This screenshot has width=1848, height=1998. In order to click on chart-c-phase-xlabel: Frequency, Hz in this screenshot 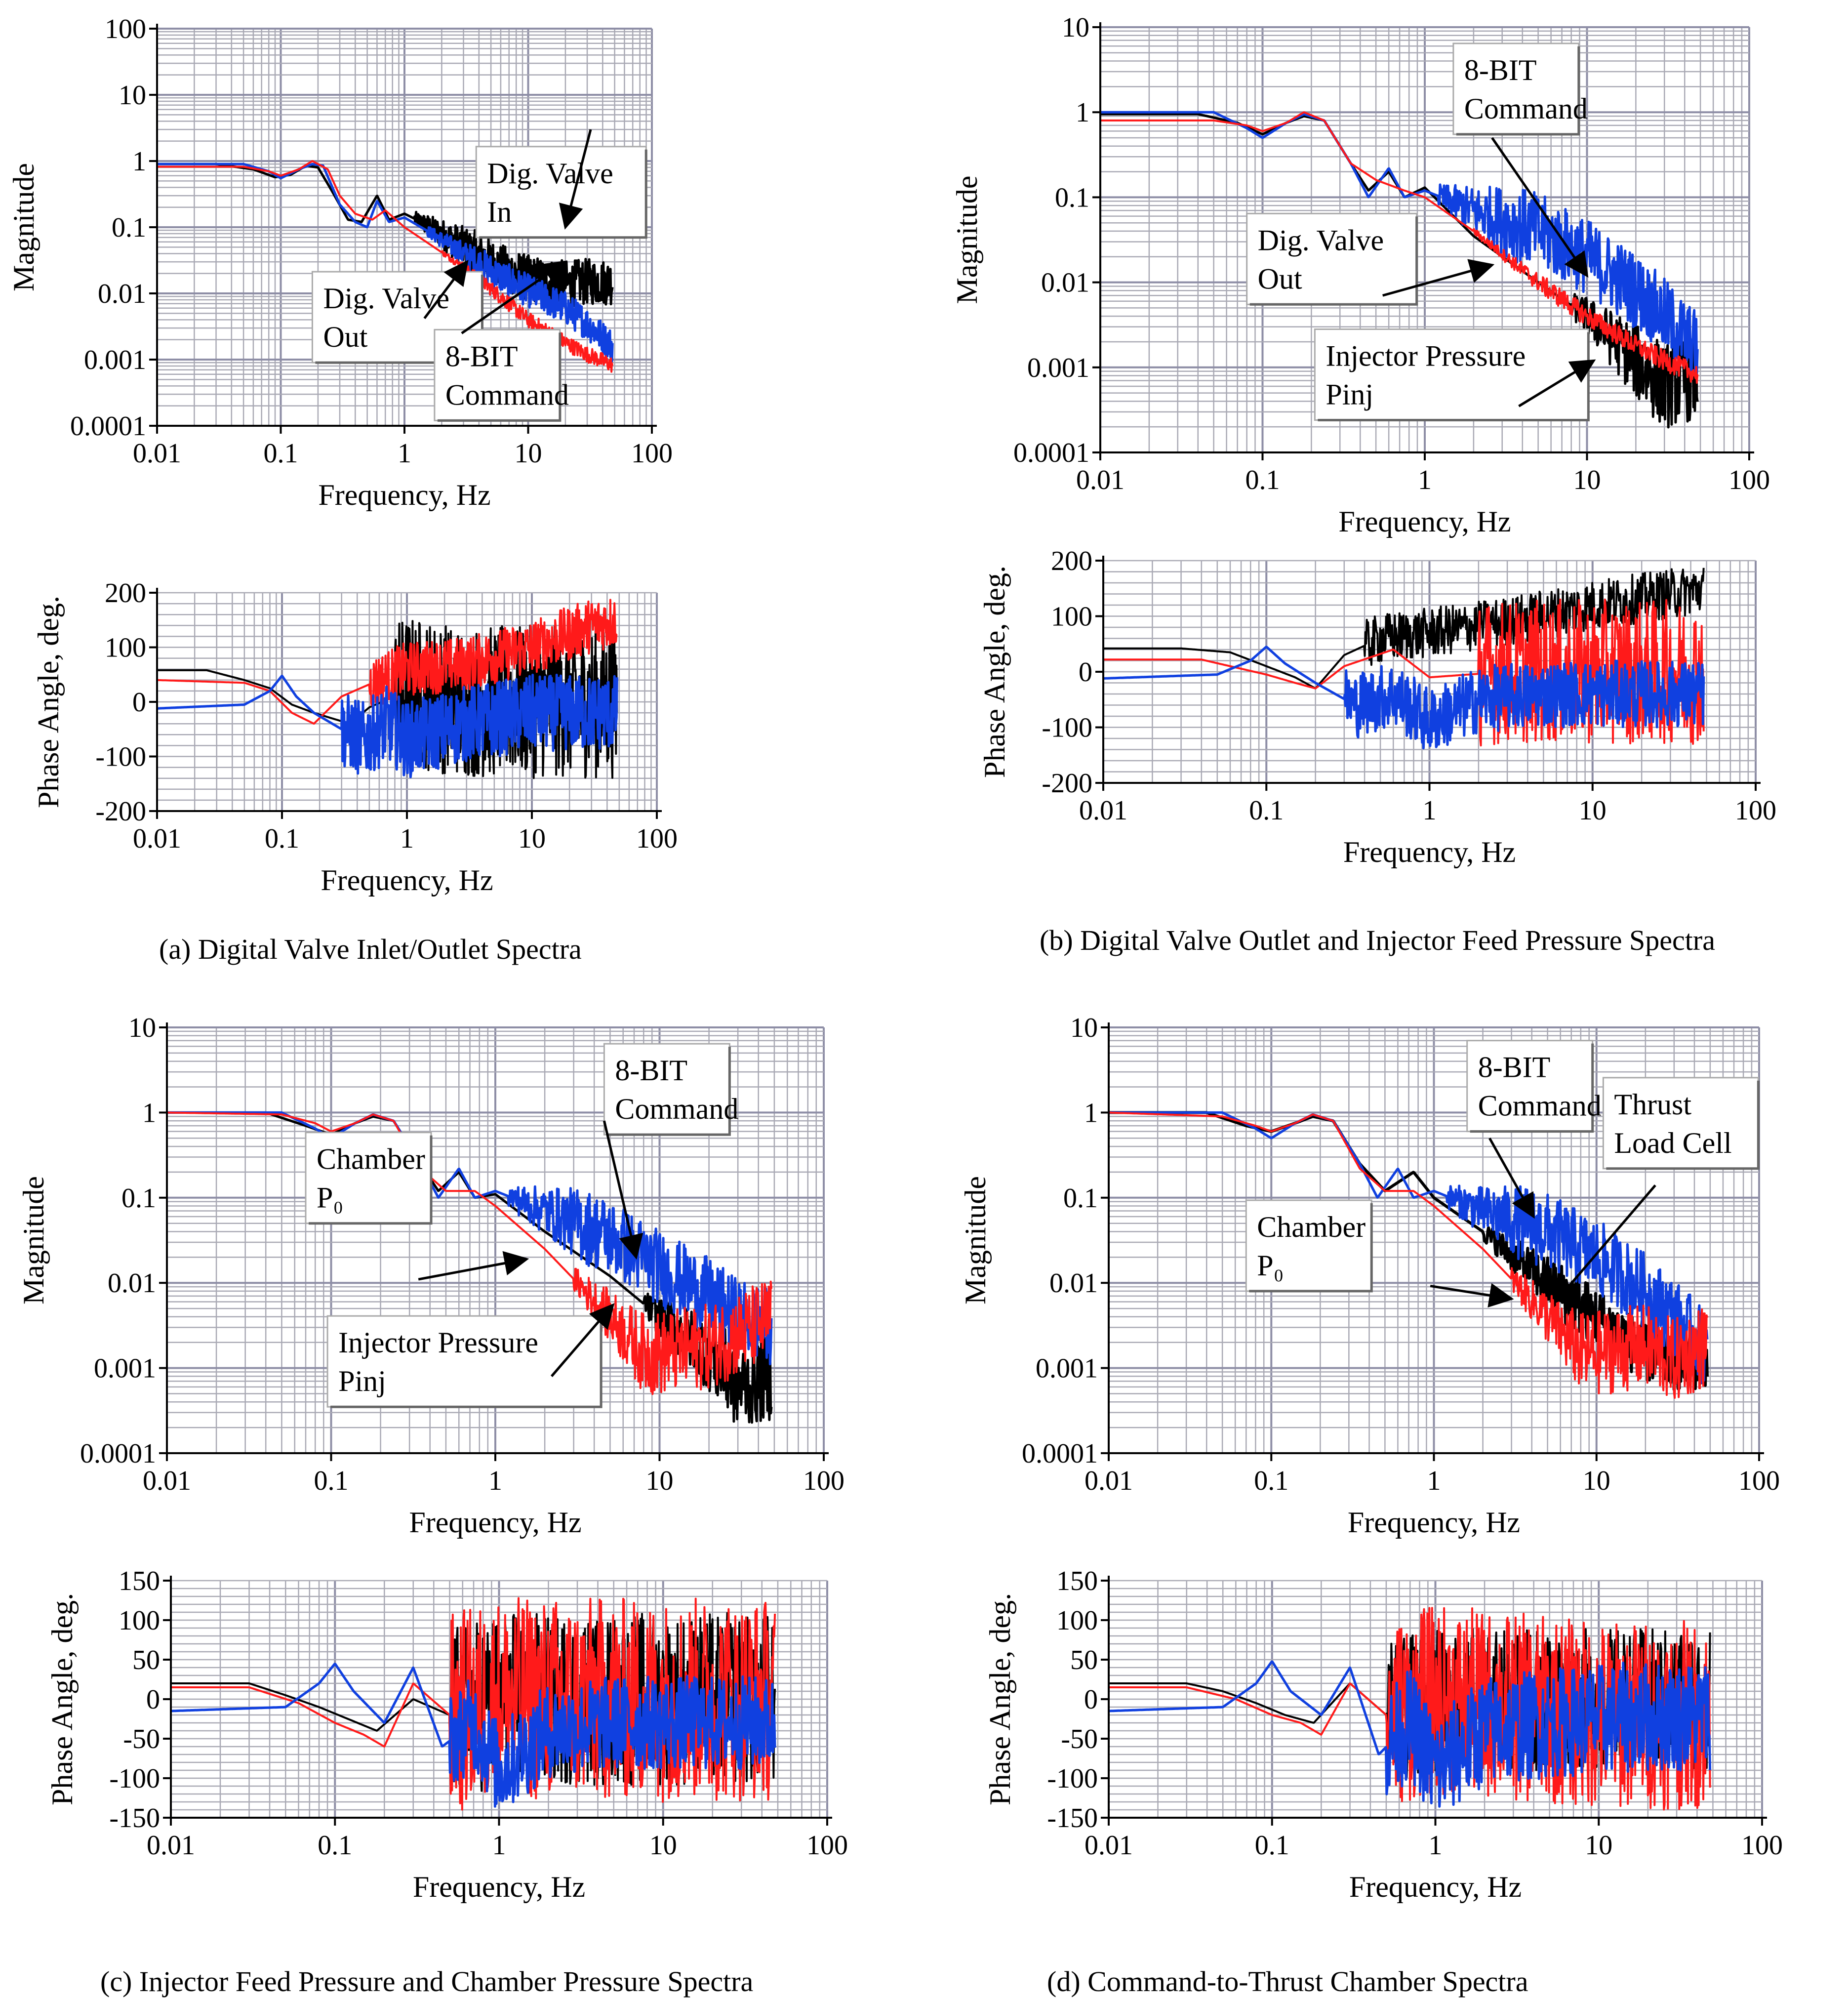, I will do `click(499, 1887)`.